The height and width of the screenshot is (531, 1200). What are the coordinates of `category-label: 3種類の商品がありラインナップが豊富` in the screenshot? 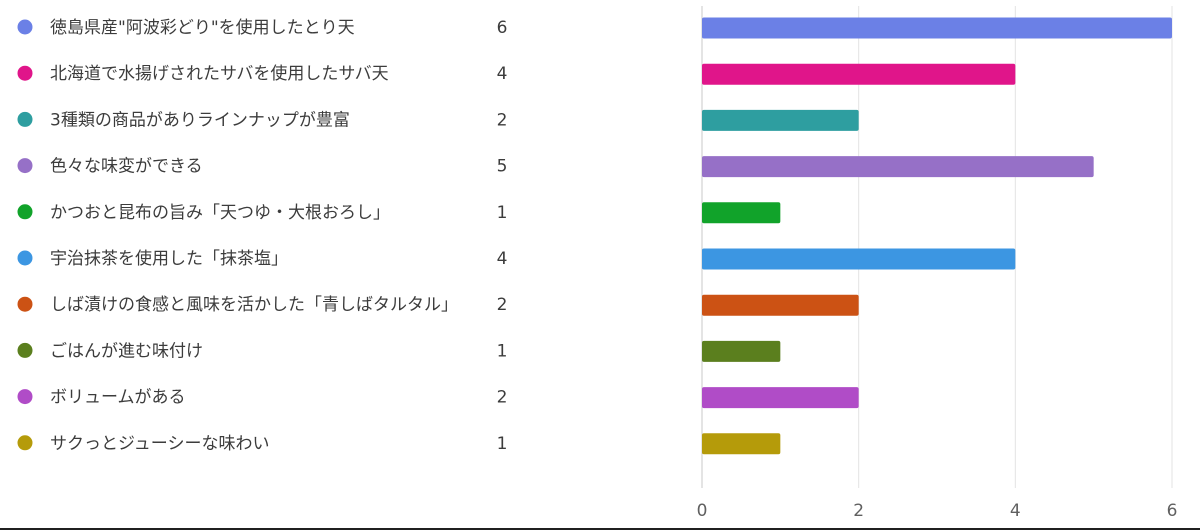 It's located at (200, 120).